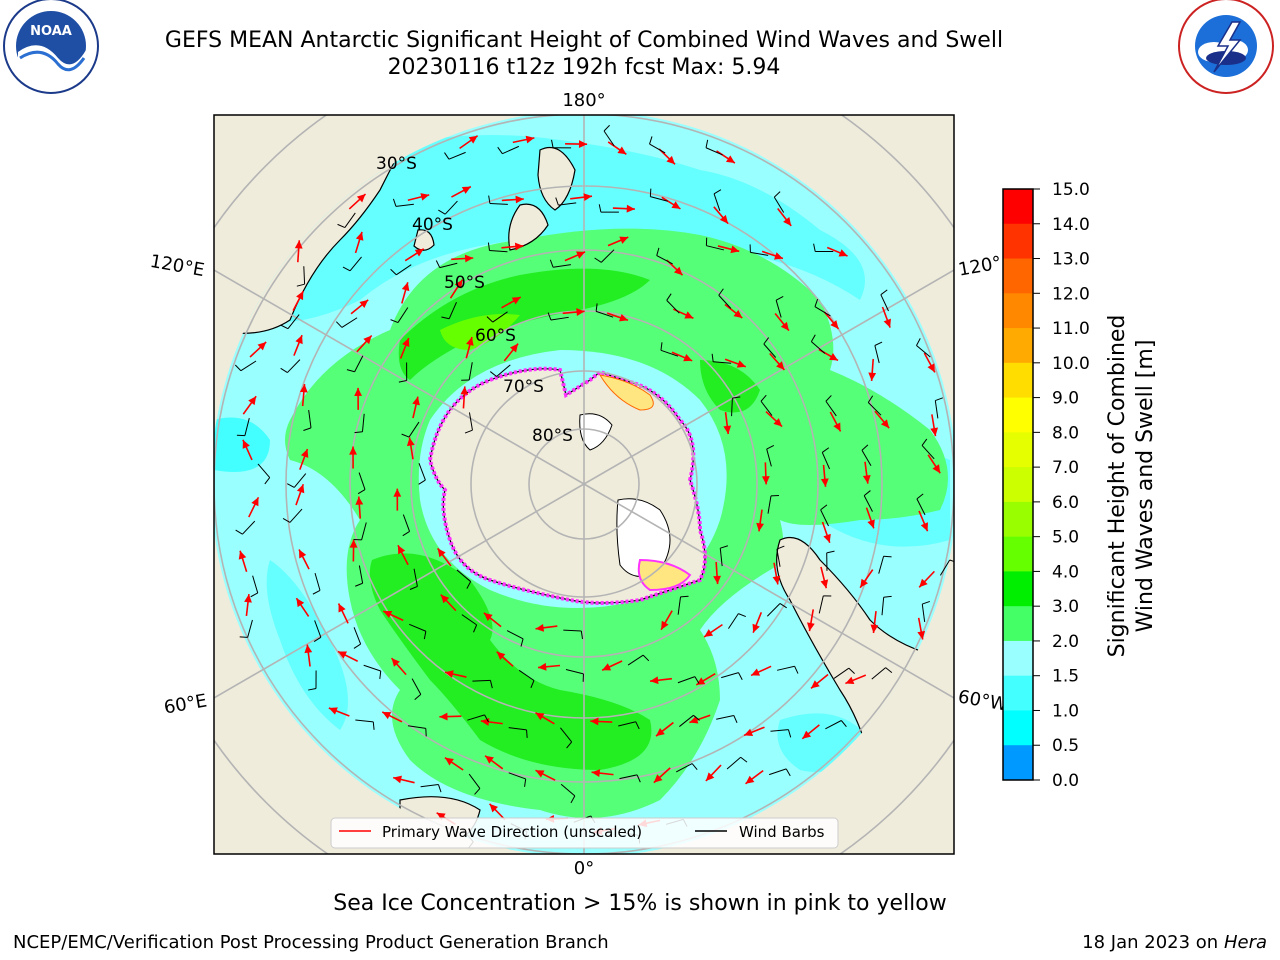 The height and width of the screenshot is (960, 1280). Describe the element at coordinates (1065, 538) in the screenshot. I see `colorbar-tick-label: 5.0` at that location.